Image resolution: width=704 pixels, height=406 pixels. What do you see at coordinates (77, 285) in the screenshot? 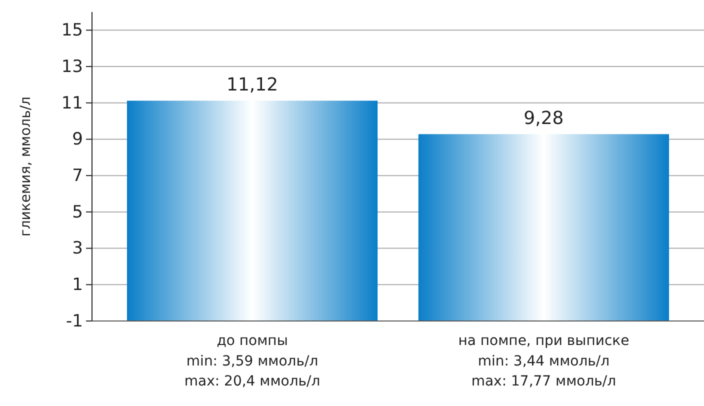
I see `y-tick-label: 1` at bounding box center [77, 285].